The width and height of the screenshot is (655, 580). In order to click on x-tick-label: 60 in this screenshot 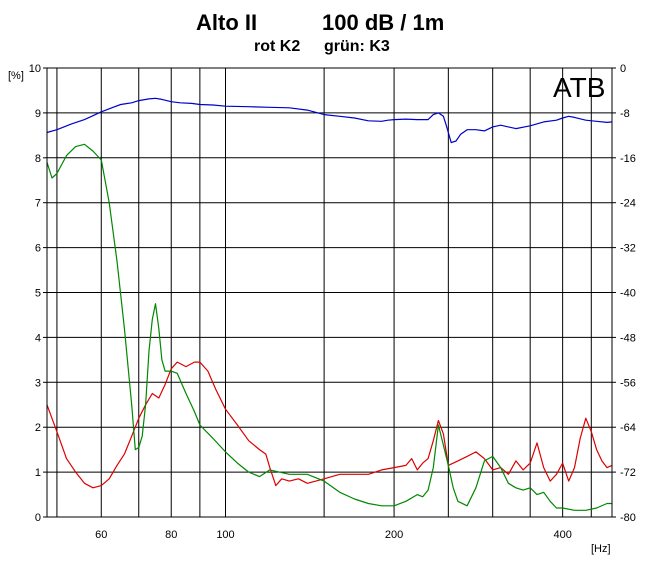, I will do `click(101, 535)`.